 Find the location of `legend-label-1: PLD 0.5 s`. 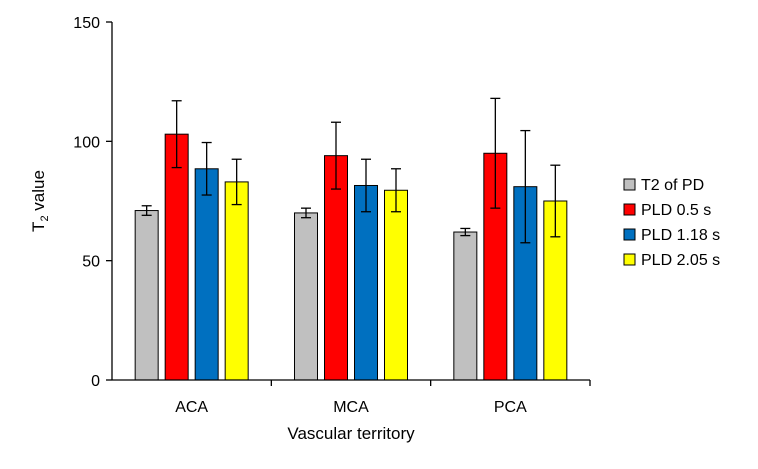

legend-label-1: PLD 0.5 s is located at coordinates (676, 210).